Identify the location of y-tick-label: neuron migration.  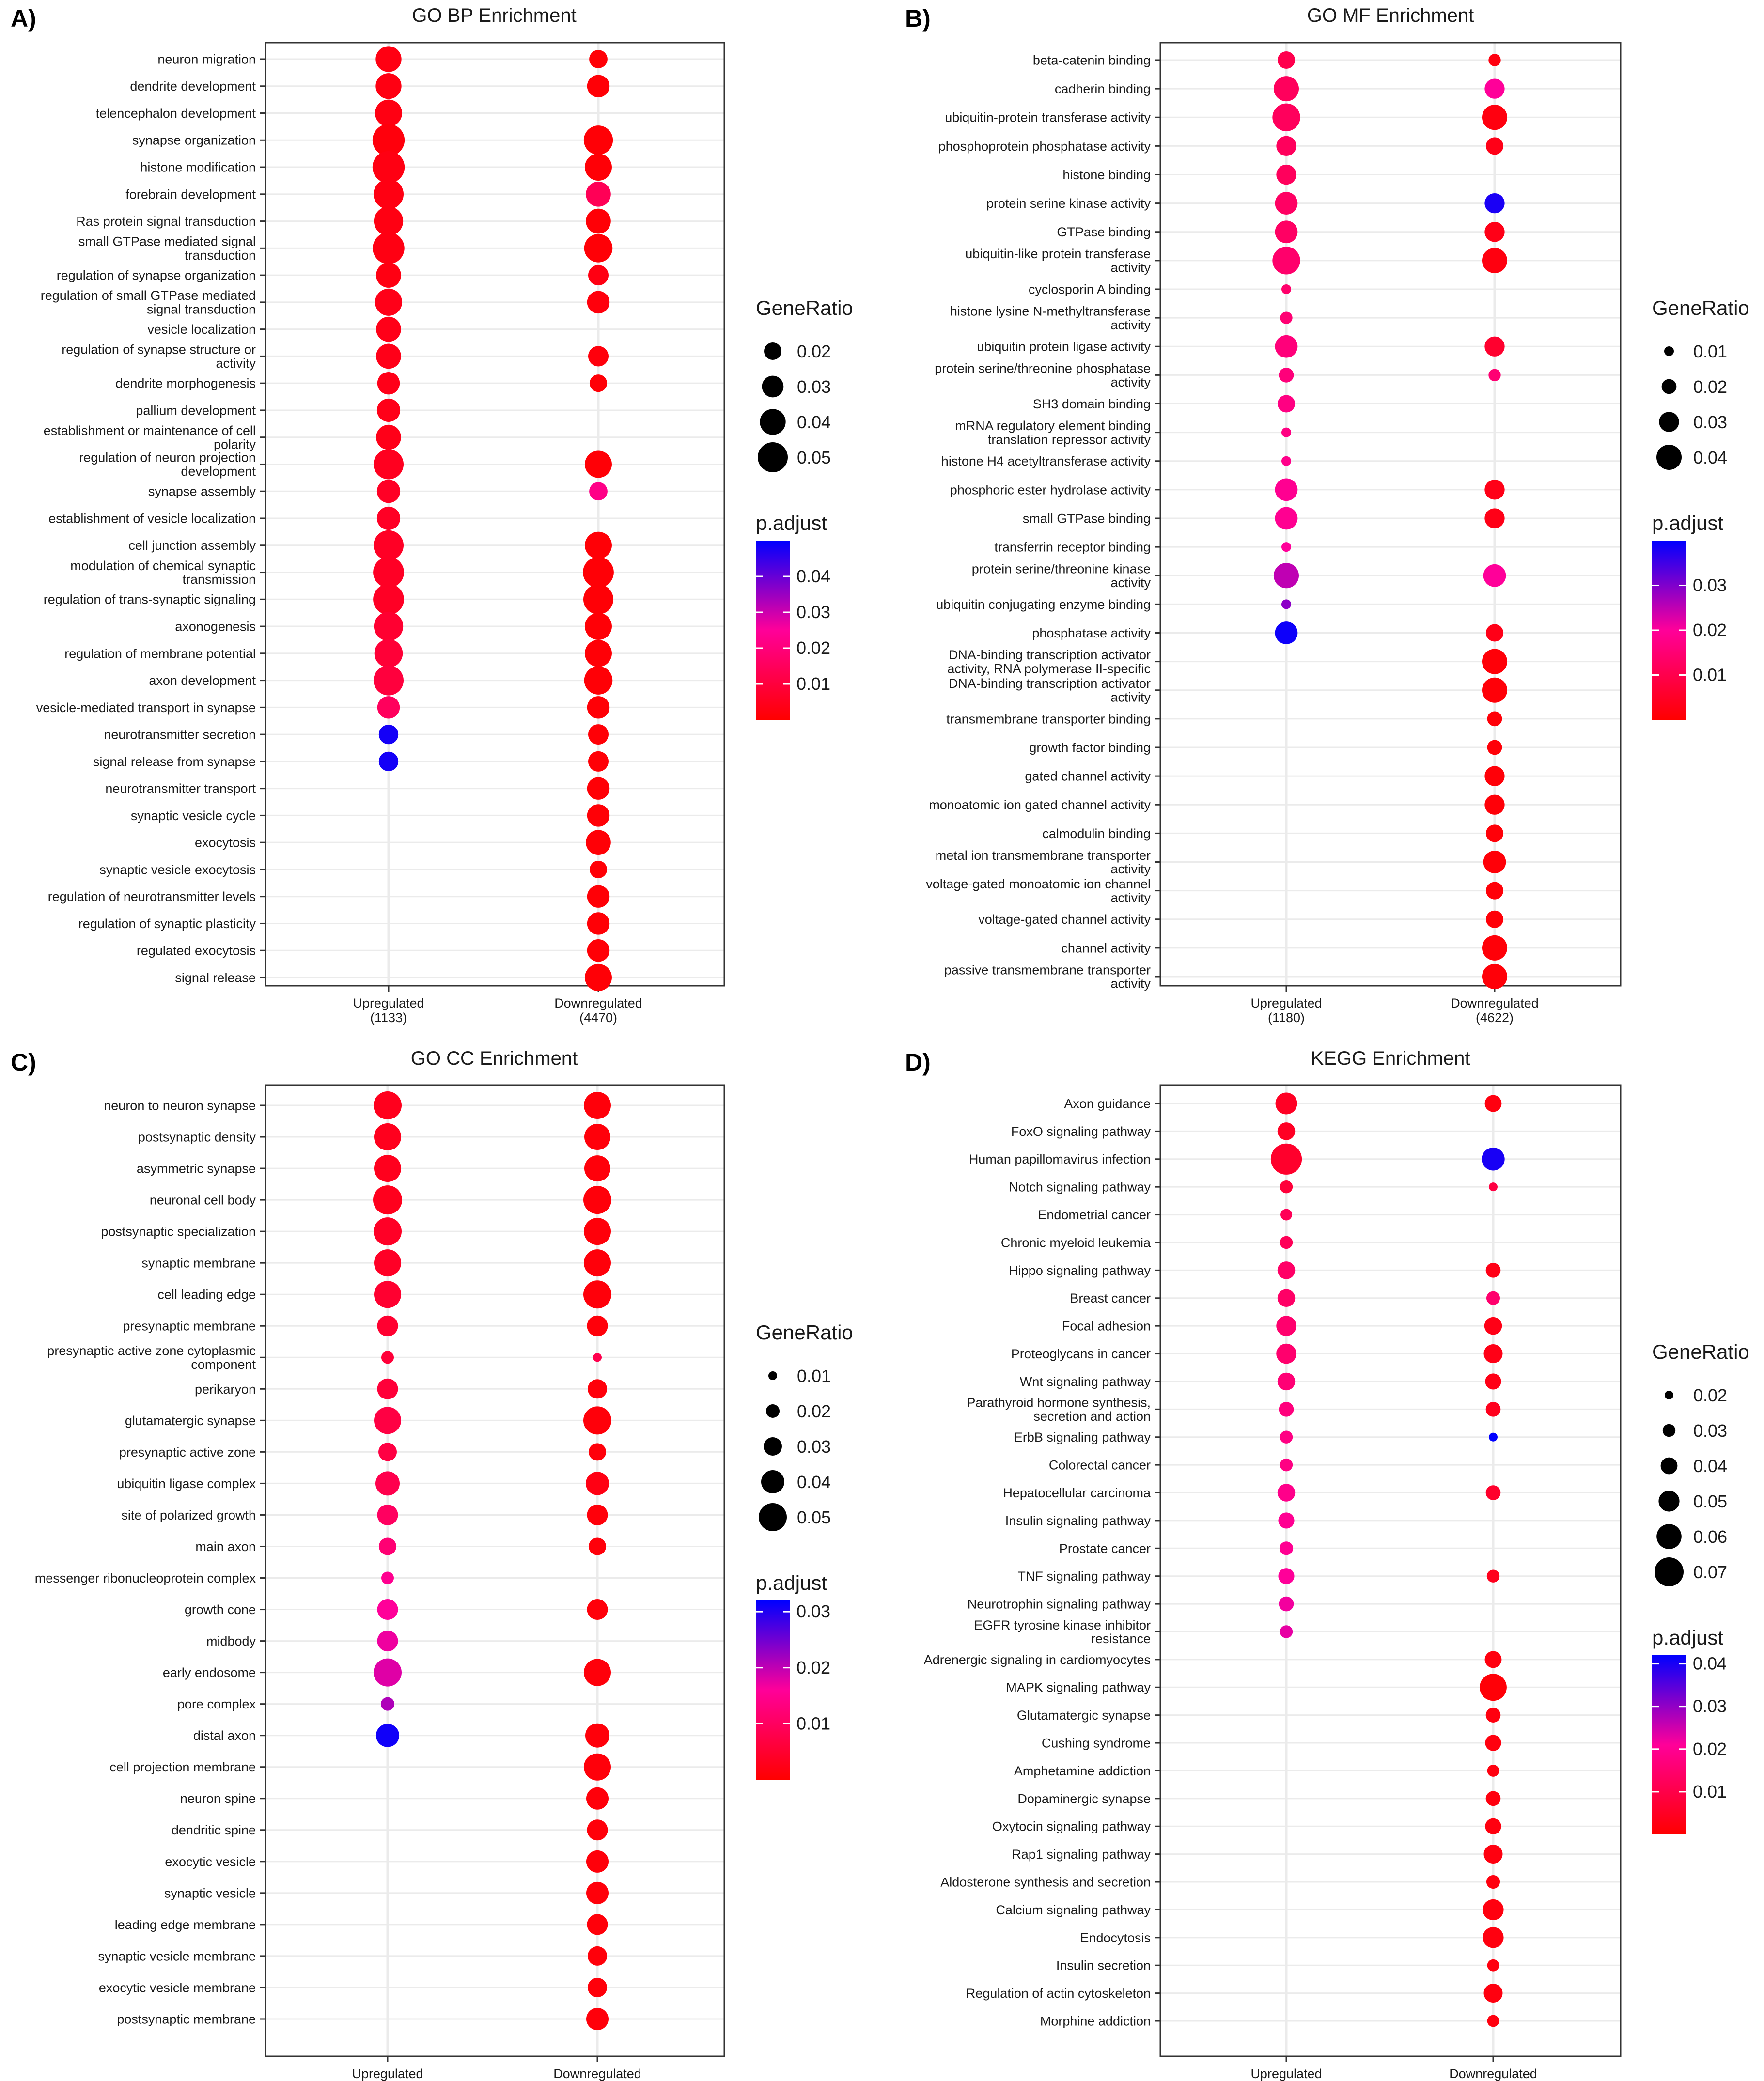
(207, 59).